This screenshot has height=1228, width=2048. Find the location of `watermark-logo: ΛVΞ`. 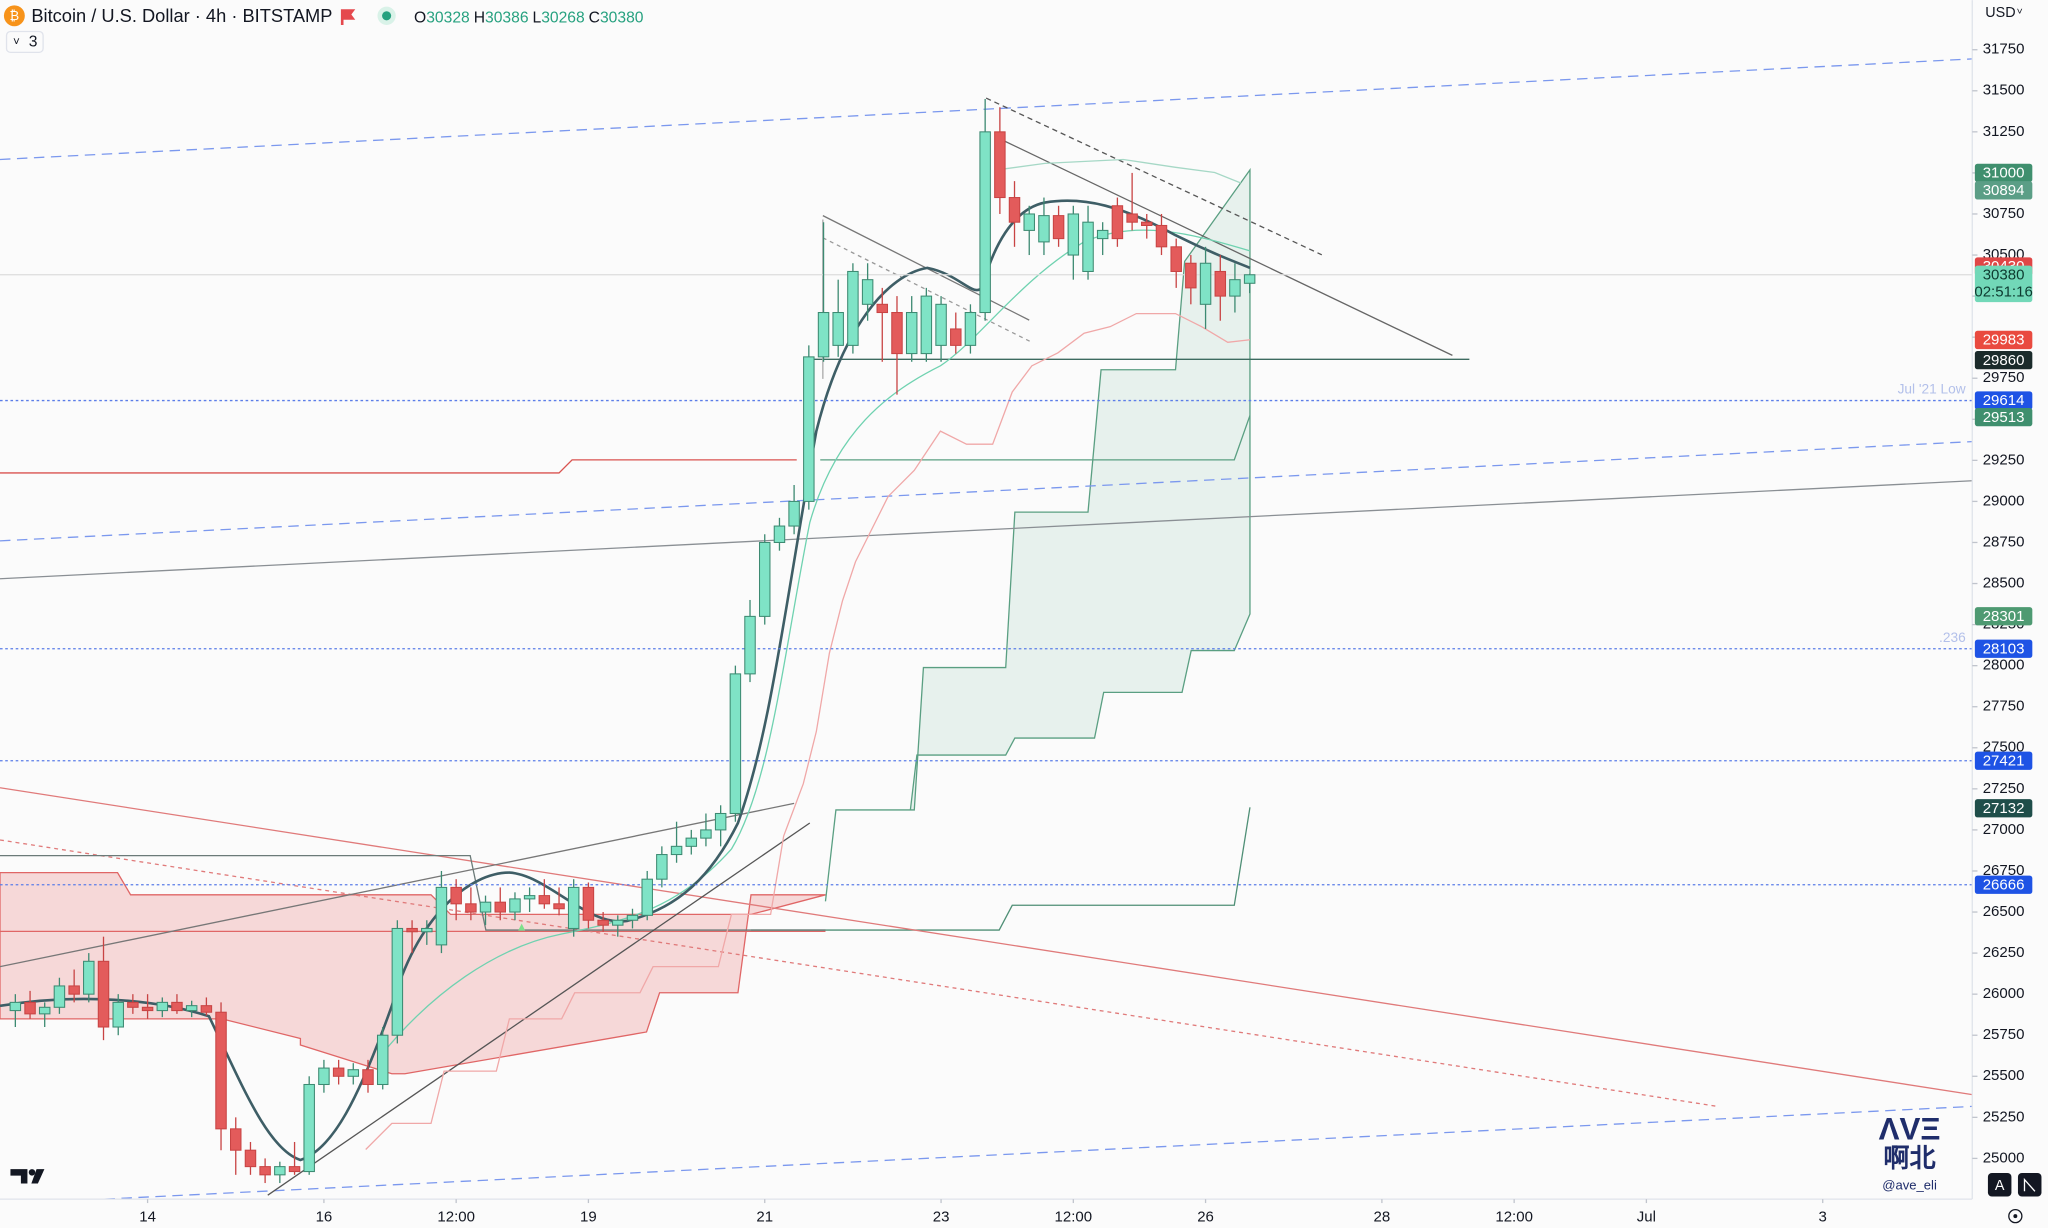

watermark-logo: ΛVΞ is located at coordinates (1910, 1129).